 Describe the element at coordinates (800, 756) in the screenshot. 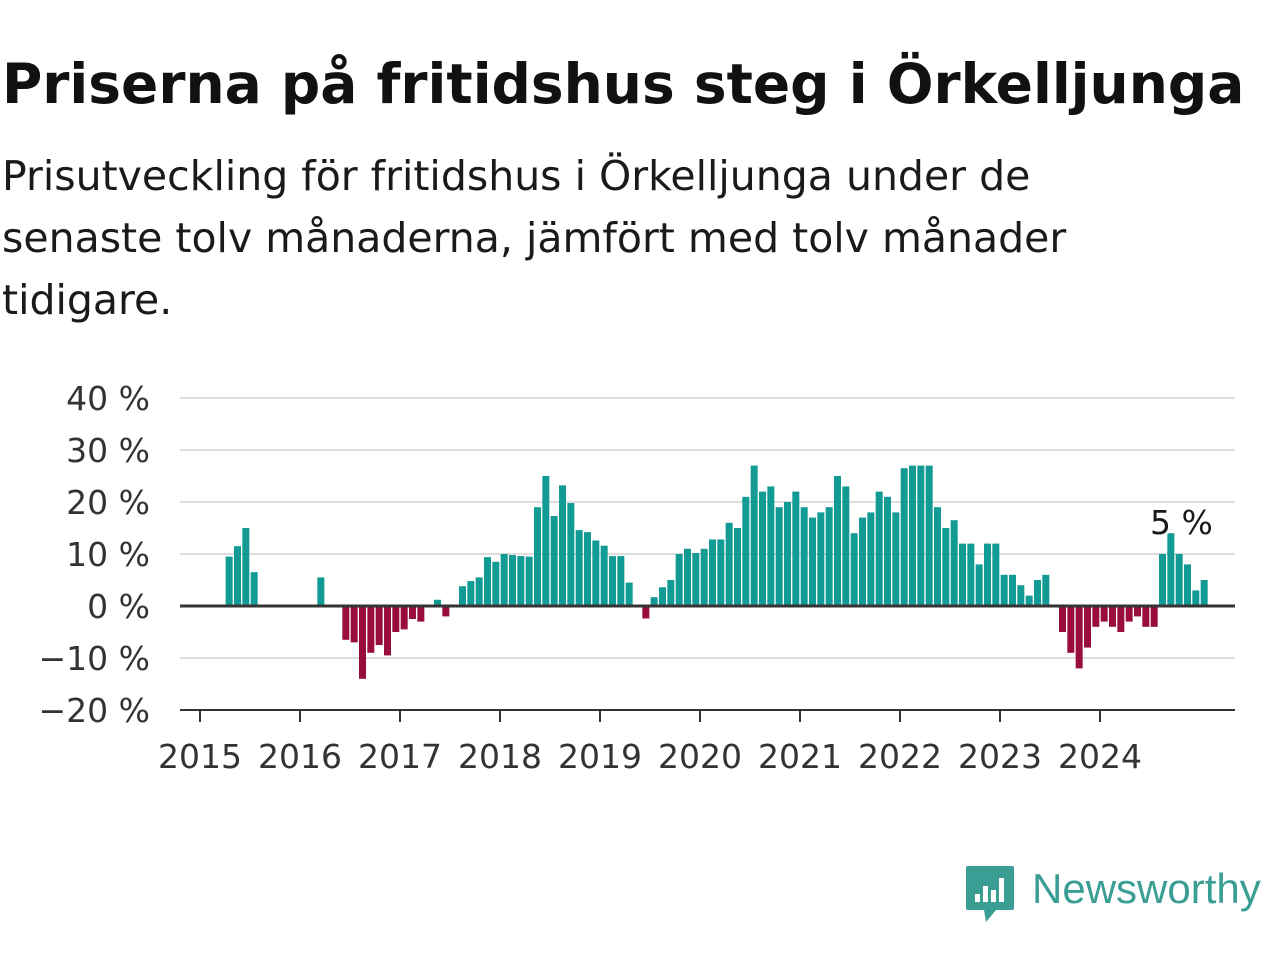

I see `x-tick-label: 2021` at that location.